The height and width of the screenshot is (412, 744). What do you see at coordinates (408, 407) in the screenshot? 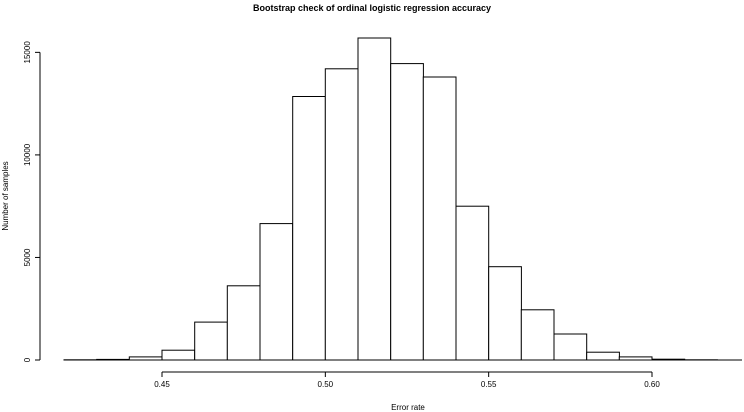
I see `x-axis-label: Error rate` at bounding box center [408, 407].